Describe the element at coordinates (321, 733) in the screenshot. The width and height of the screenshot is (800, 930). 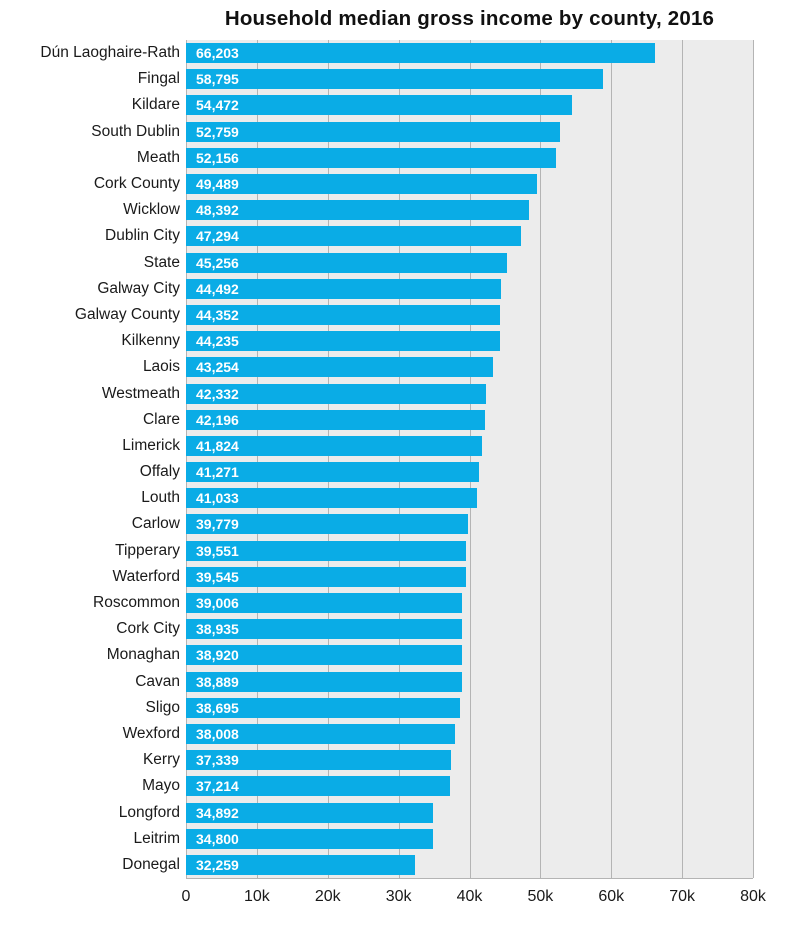
I see `bar: 38,008` at that location.